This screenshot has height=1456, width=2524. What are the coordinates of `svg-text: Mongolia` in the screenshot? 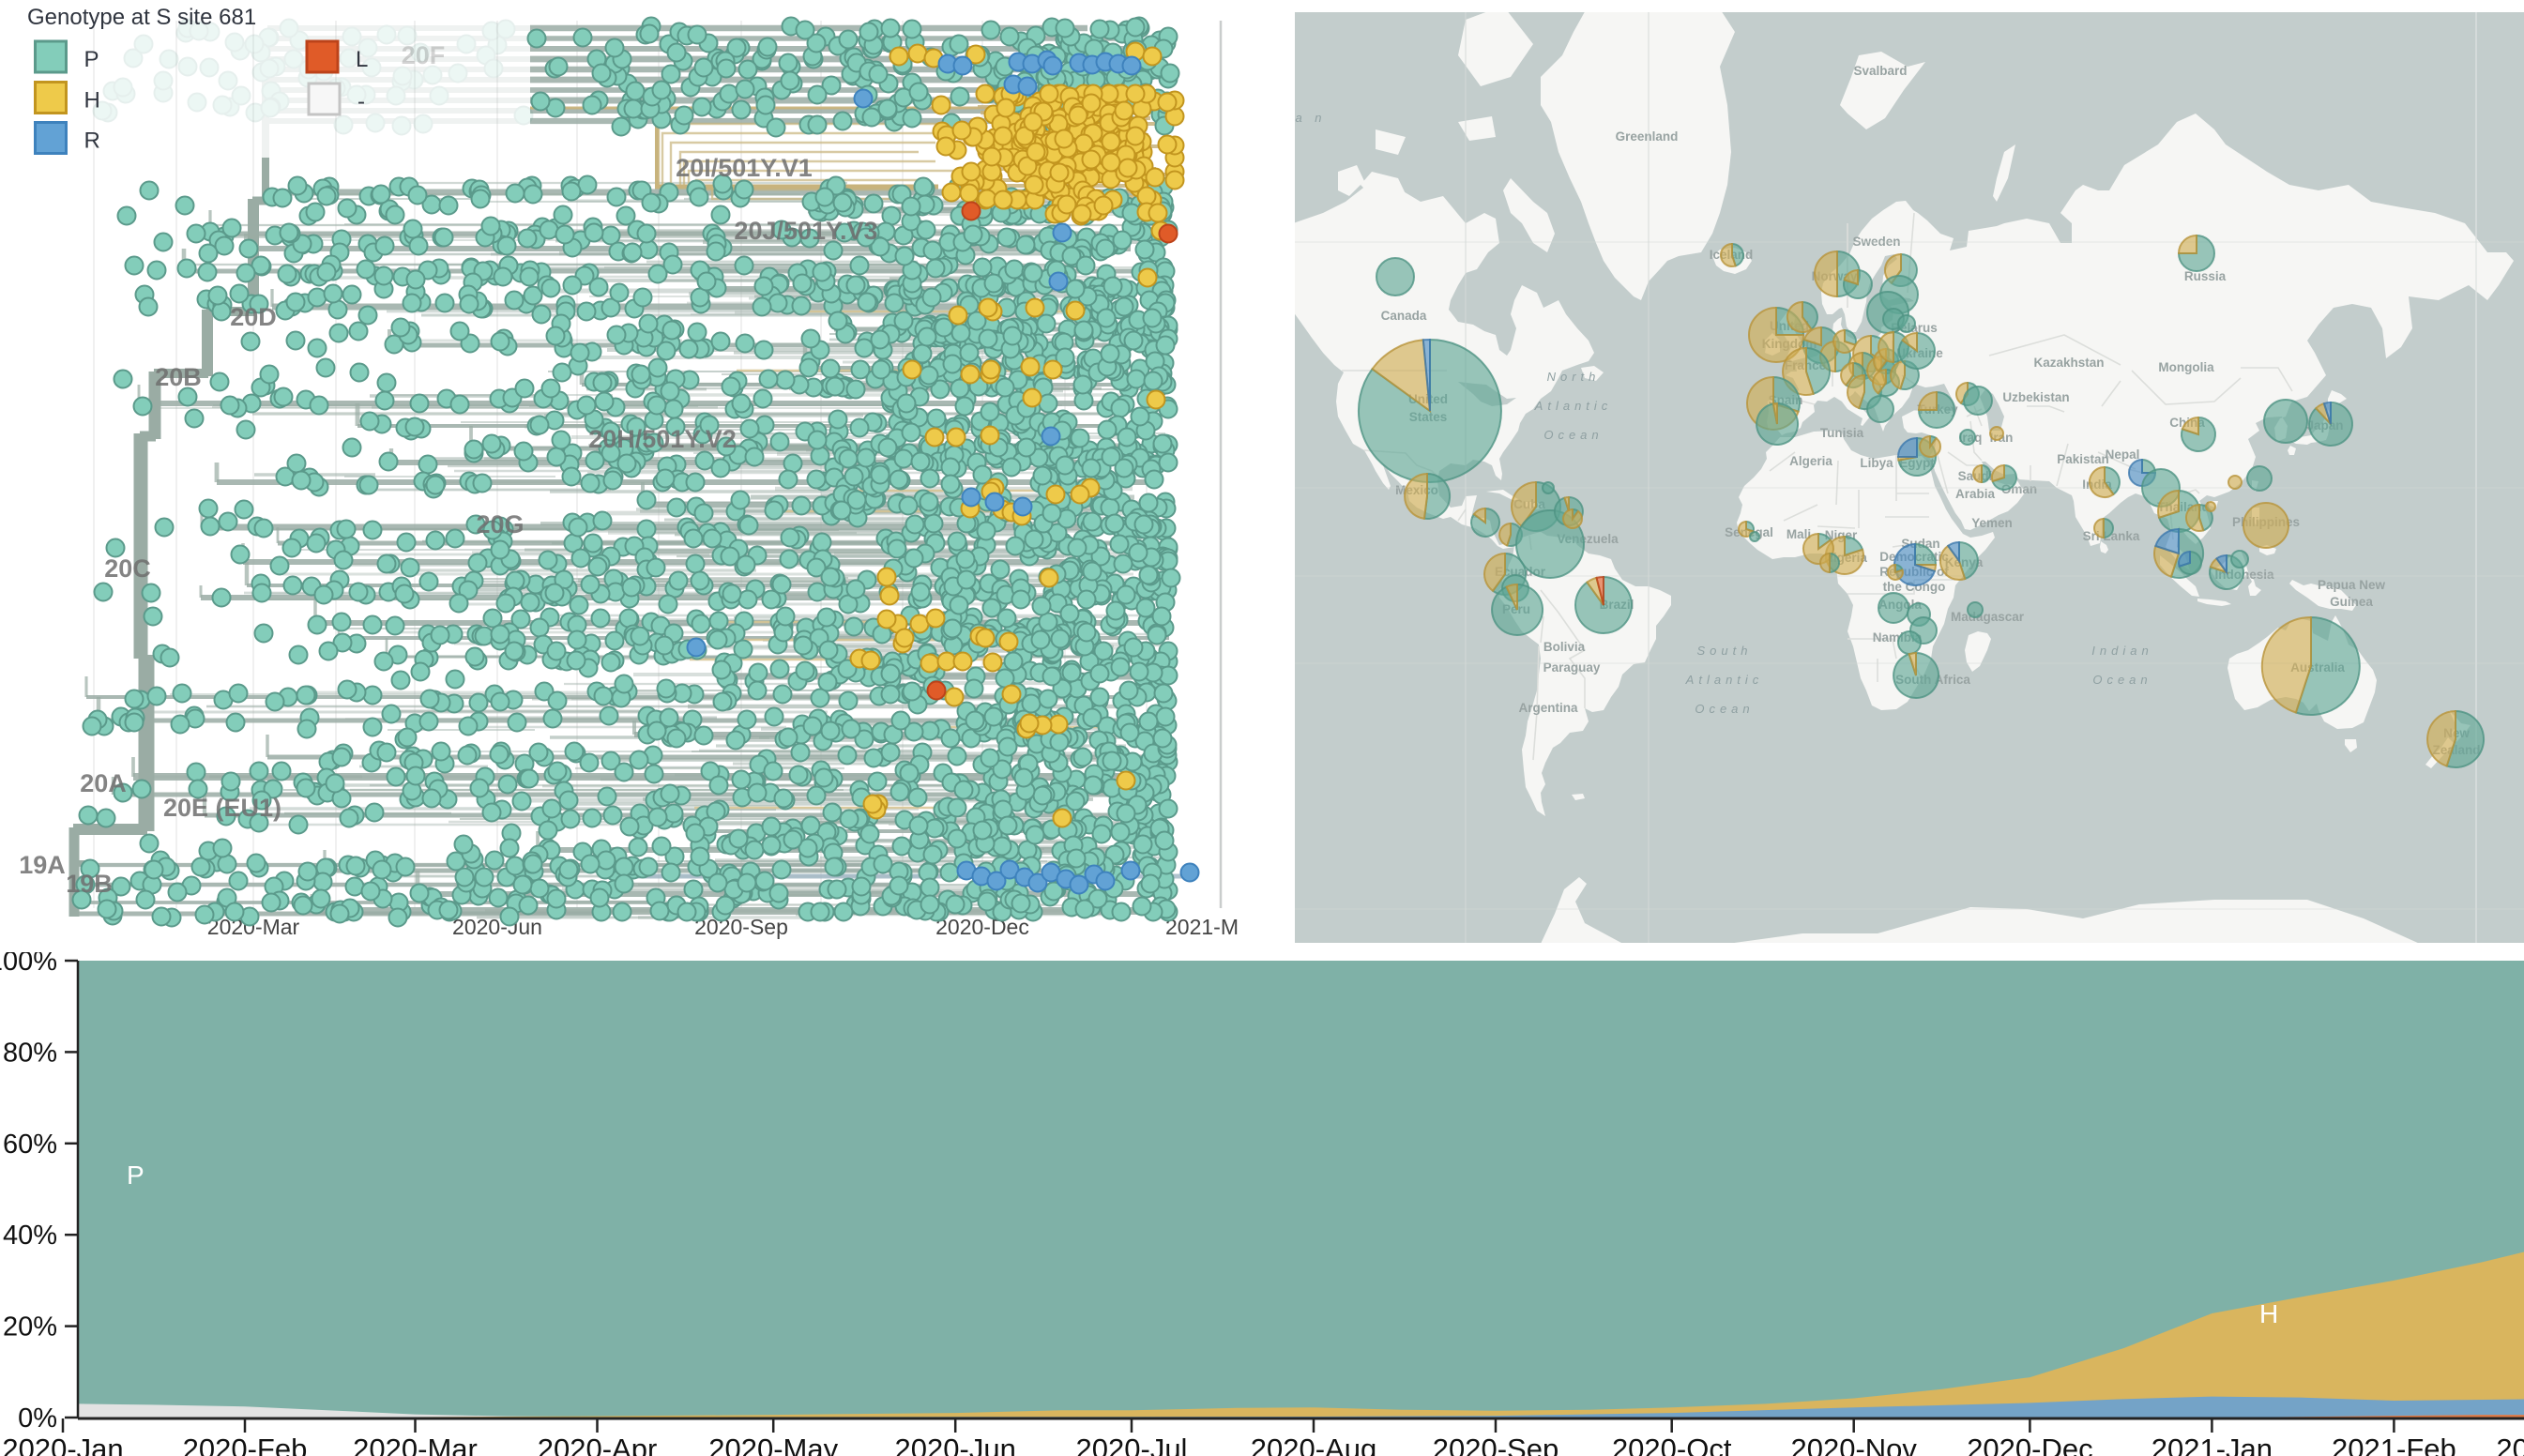 It's located at (2186, 367).